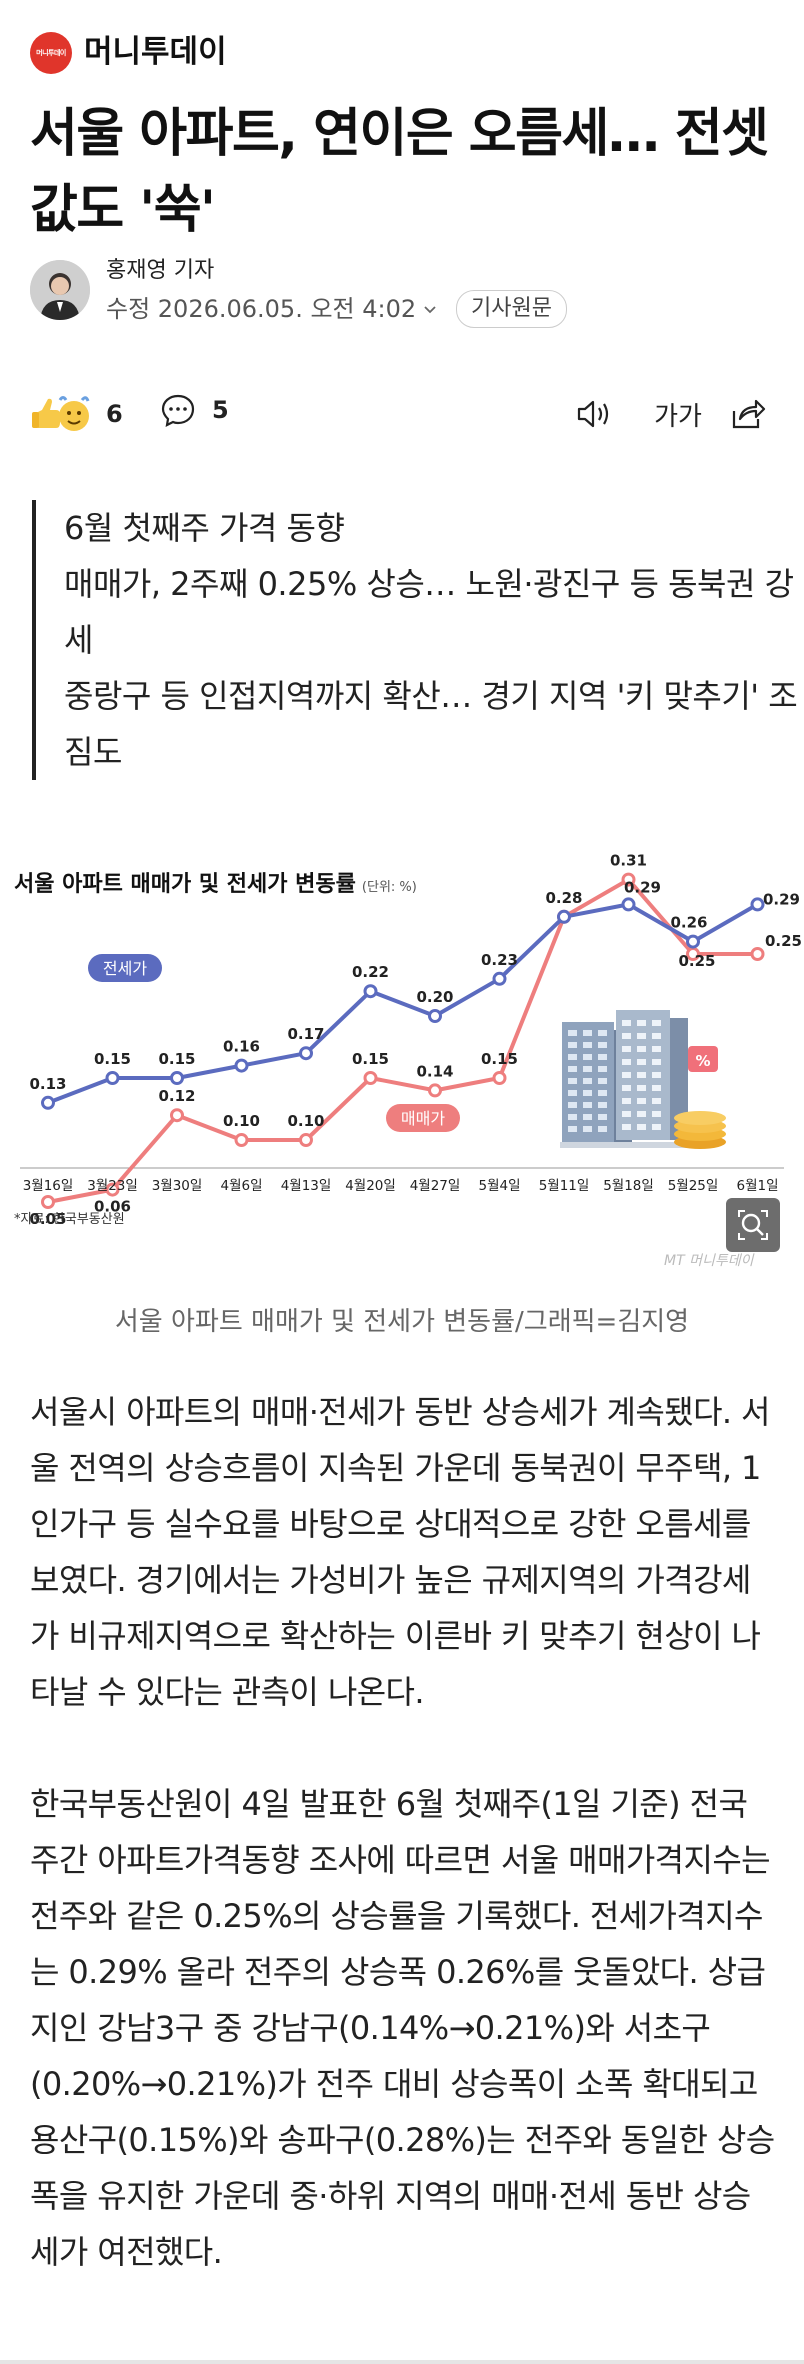 This screenshot has width=804, height=2364. I want to click on x-tick-label: 5월11일, so click(564, 1186).